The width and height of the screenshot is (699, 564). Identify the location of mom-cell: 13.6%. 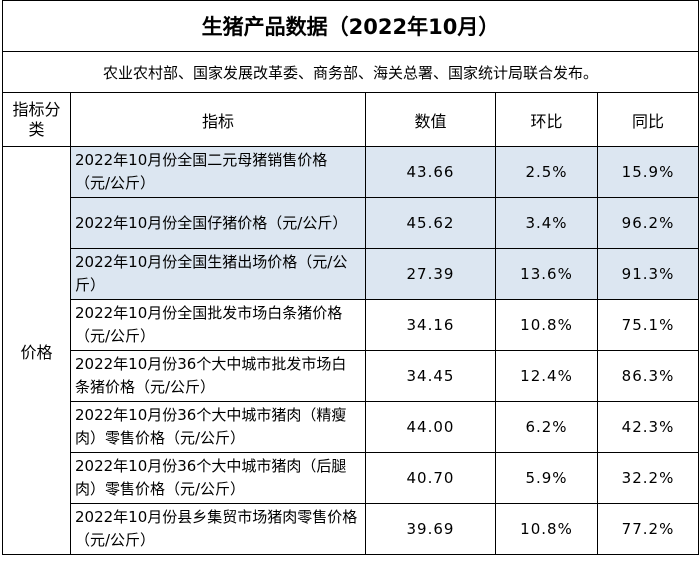
(546, 274).